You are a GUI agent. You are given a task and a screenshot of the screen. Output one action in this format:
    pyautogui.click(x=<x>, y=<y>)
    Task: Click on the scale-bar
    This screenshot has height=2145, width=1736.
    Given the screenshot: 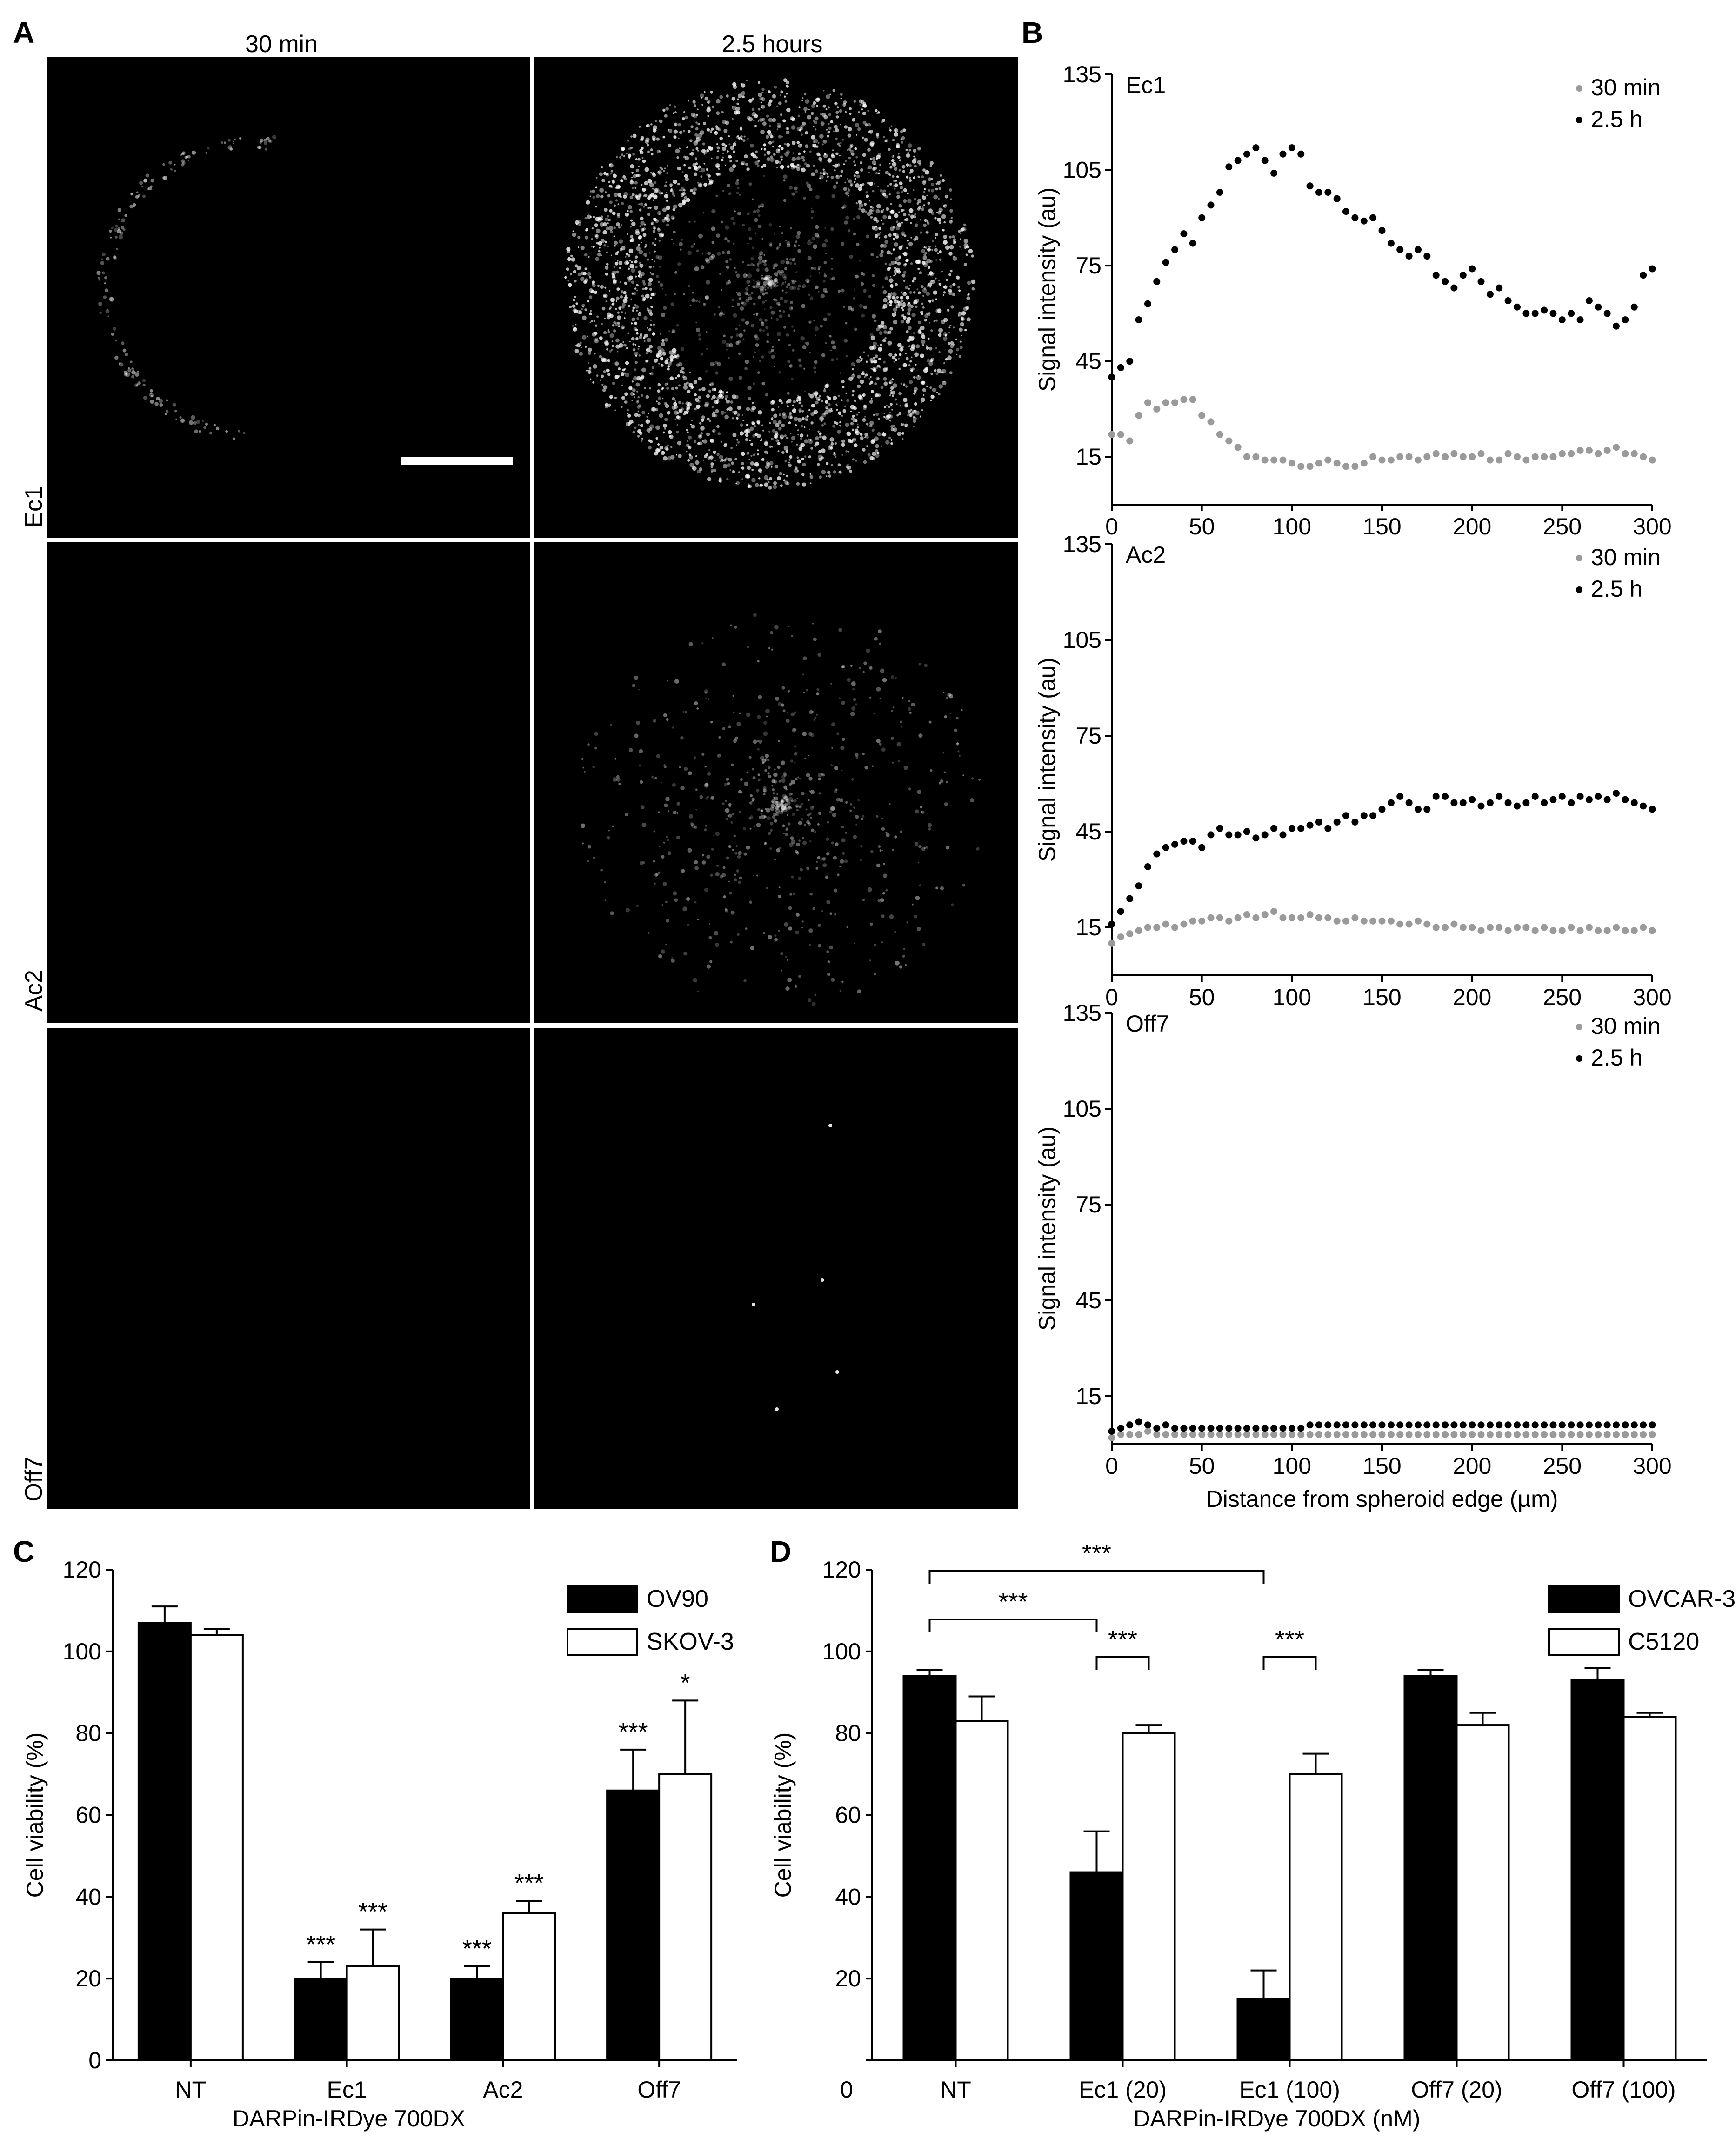 What is the action you would take?
    pyautogui.click(x=457, y=461)
    